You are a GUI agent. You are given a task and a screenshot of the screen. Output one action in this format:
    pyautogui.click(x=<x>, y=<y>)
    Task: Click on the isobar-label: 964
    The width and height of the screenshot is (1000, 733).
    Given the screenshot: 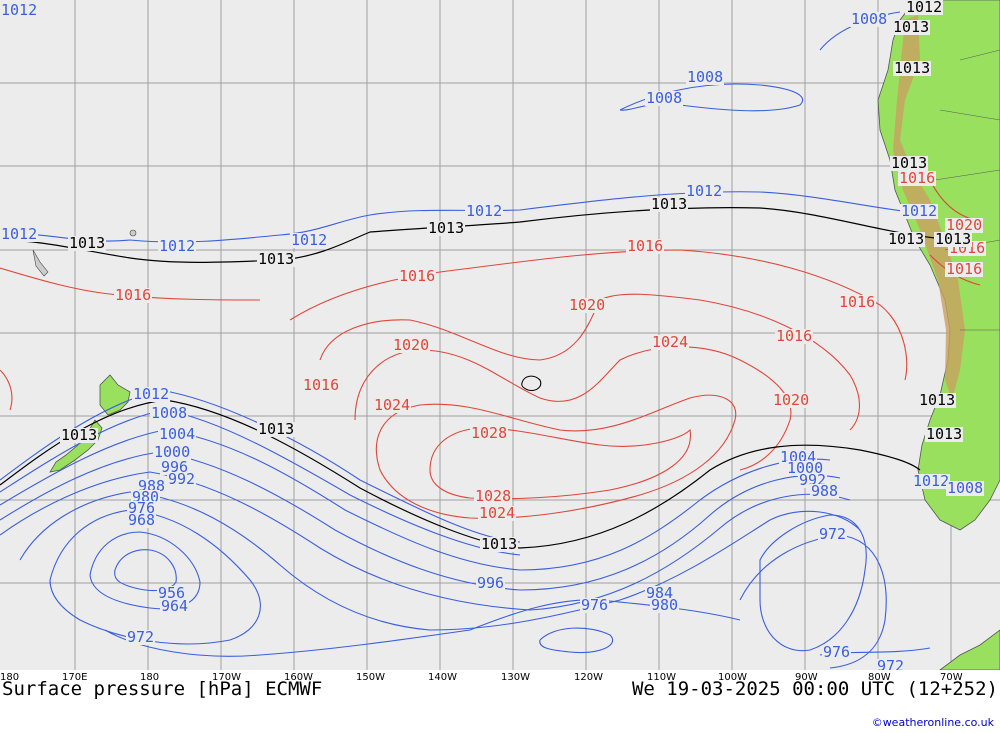 What is the action you would take?
    pyautogui.click(x=175, y=606)
    